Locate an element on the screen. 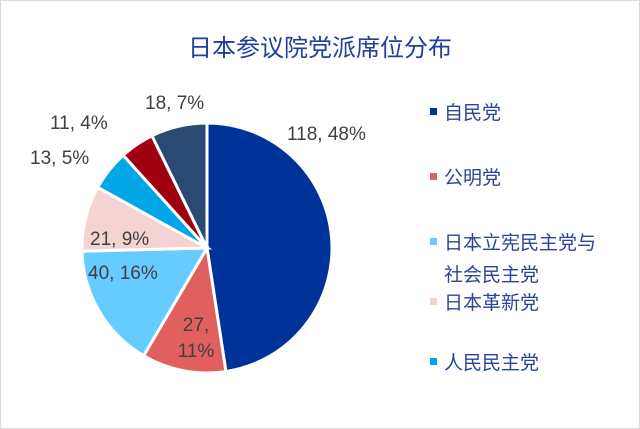 The width and height of the screenshot is (640, 429). data-label-0: 118, 48% is located at coordinates (326, 134).